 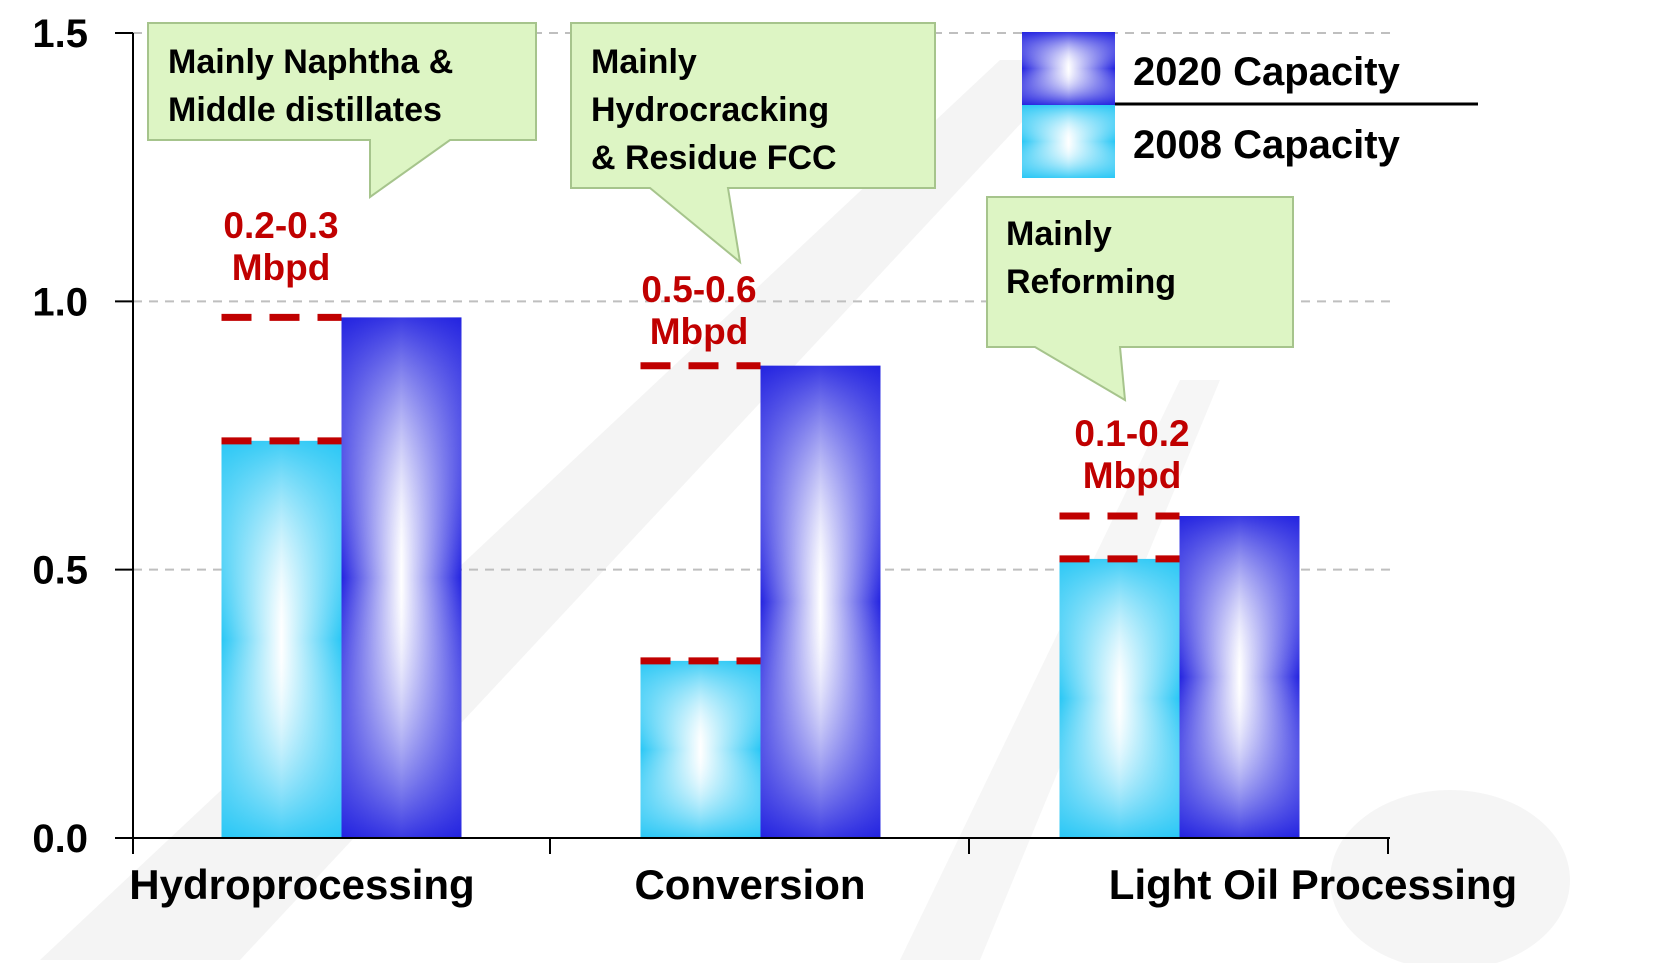 I want to click on y-tick-label: 1.0, so click(x=60, y=302).